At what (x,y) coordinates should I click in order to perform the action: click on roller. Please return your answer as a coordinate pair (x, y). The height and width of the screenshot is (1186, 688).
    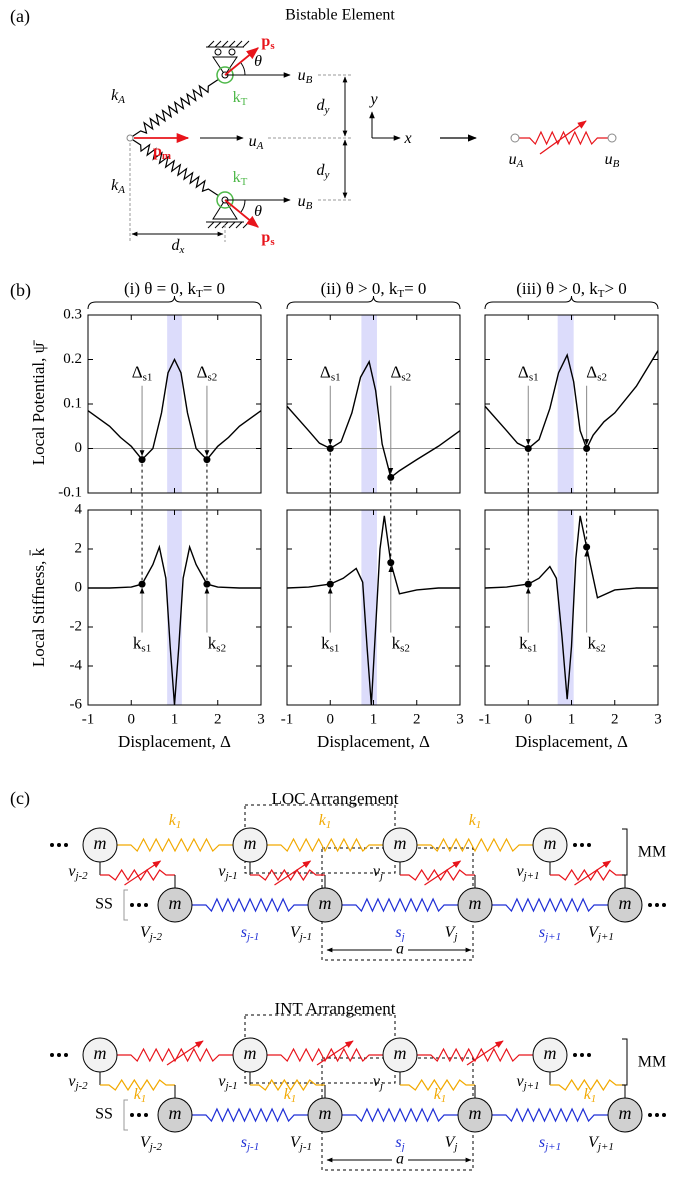
    Looking at the image, I should click on (218, 52).